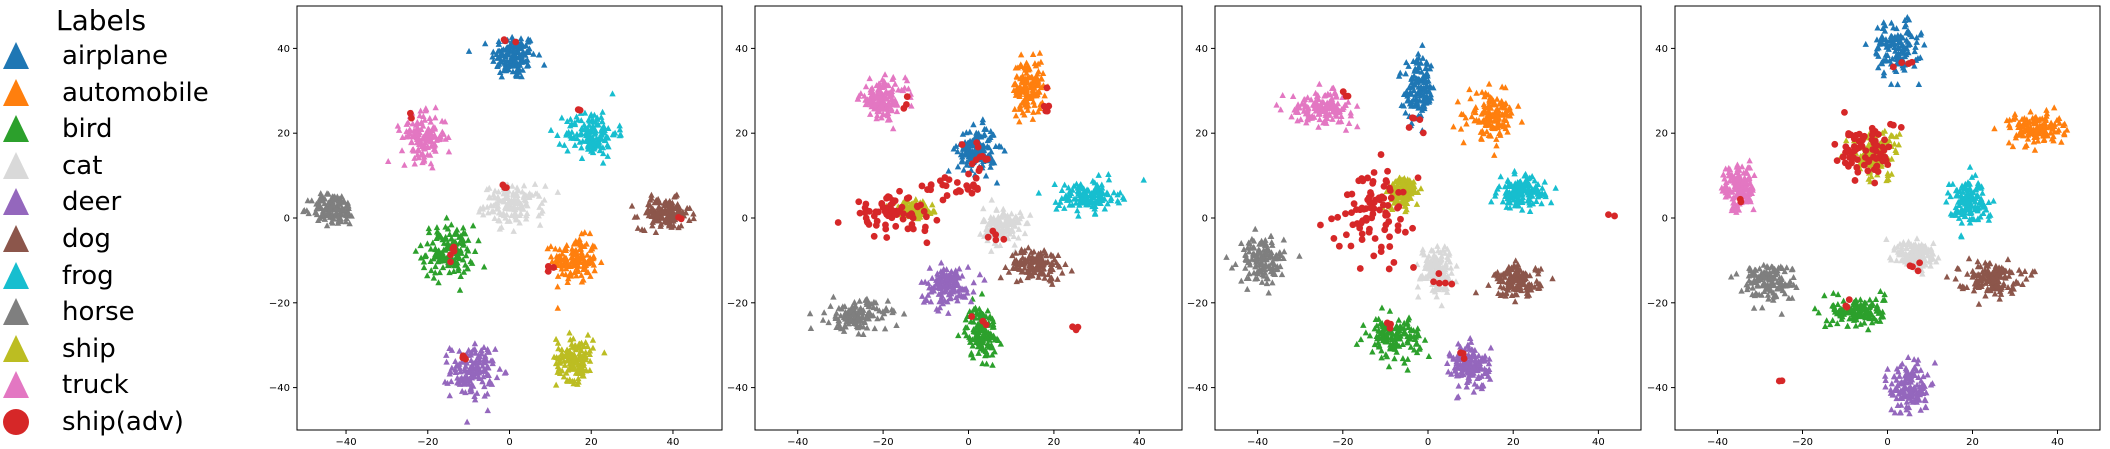  Describe the element at coordinates (1342, 442) in the screenshot. I see `x-tick-label: −20` at that location.